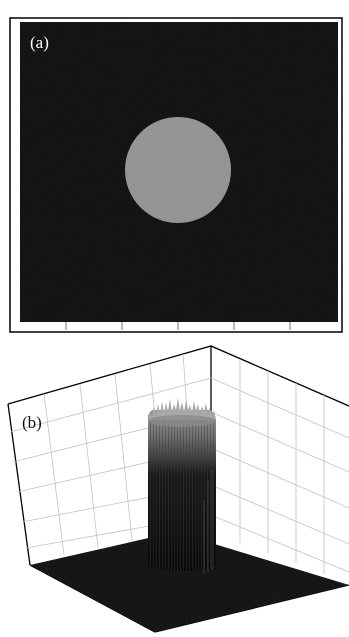 This screenshot has width=349, height=637. What do you see at coordinates (178, 326) in the screenshot?
I see `panel-a-bottom-ticks` at bounding box center [178, 326].